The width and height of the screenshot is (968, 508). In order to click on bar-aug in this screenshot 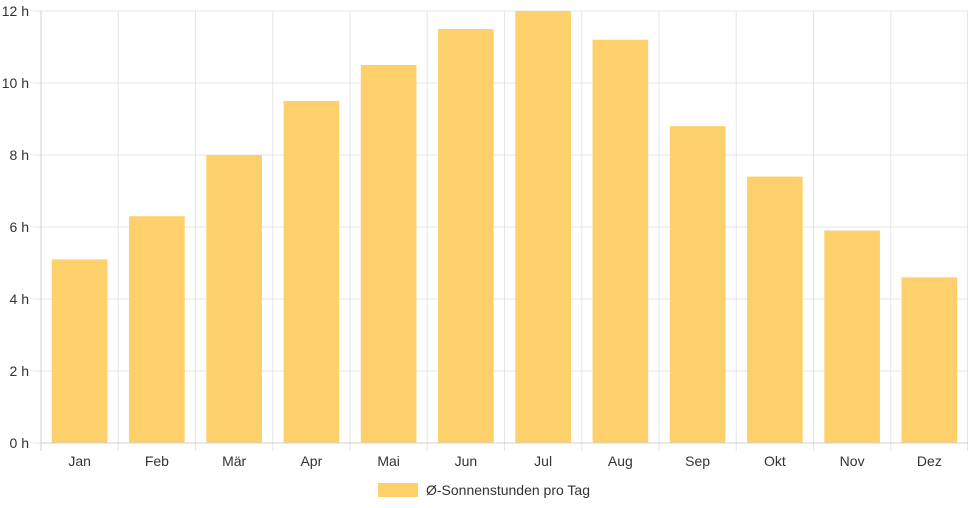, I will do `click(620, 241)`.